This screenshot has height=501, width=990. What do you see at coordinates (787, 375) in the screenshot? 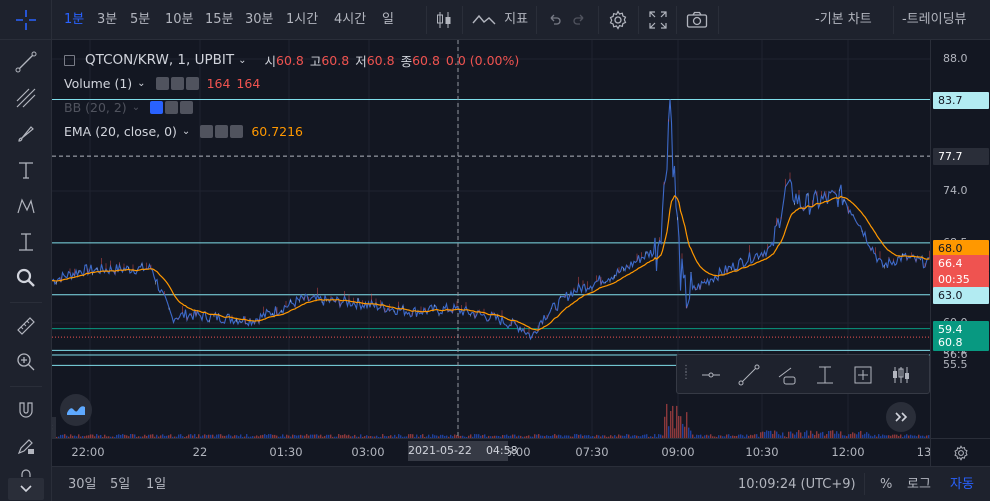
I see `callout-tool` at bounding box center [787, 375].